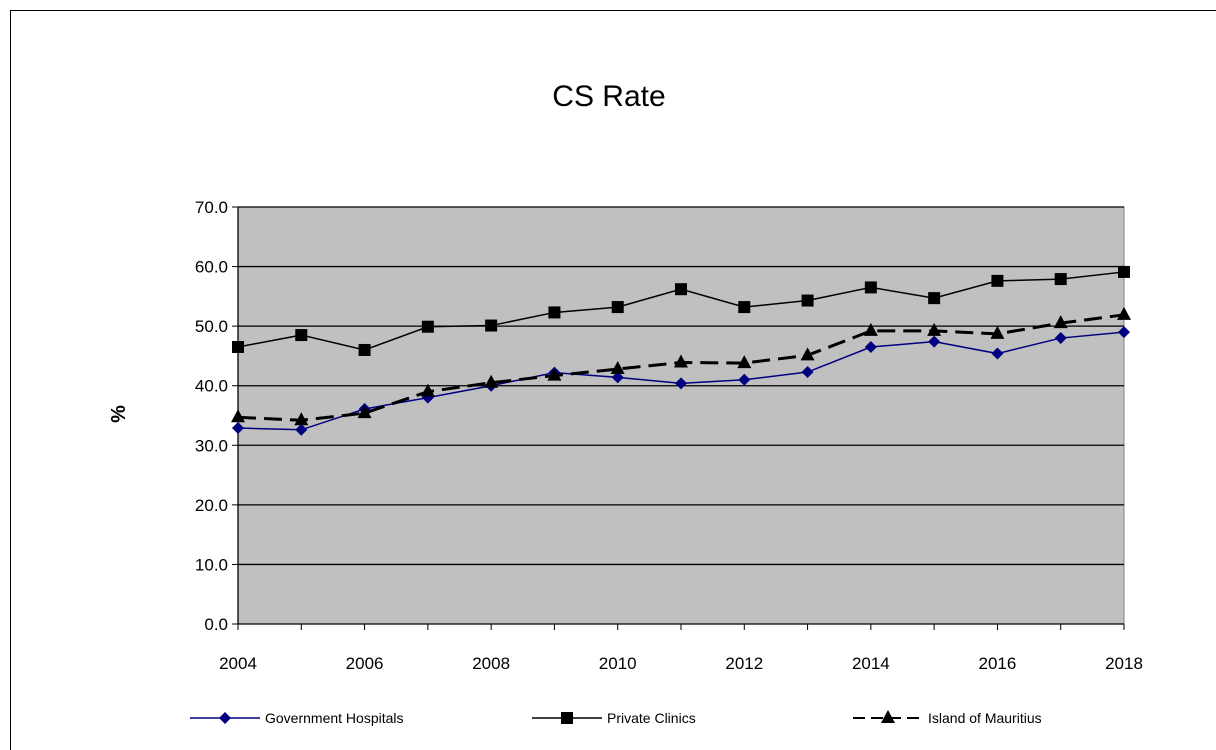 The image size is (1216, 750). I want to click on legend-label: Island of Mauritius, so click(985, 718).